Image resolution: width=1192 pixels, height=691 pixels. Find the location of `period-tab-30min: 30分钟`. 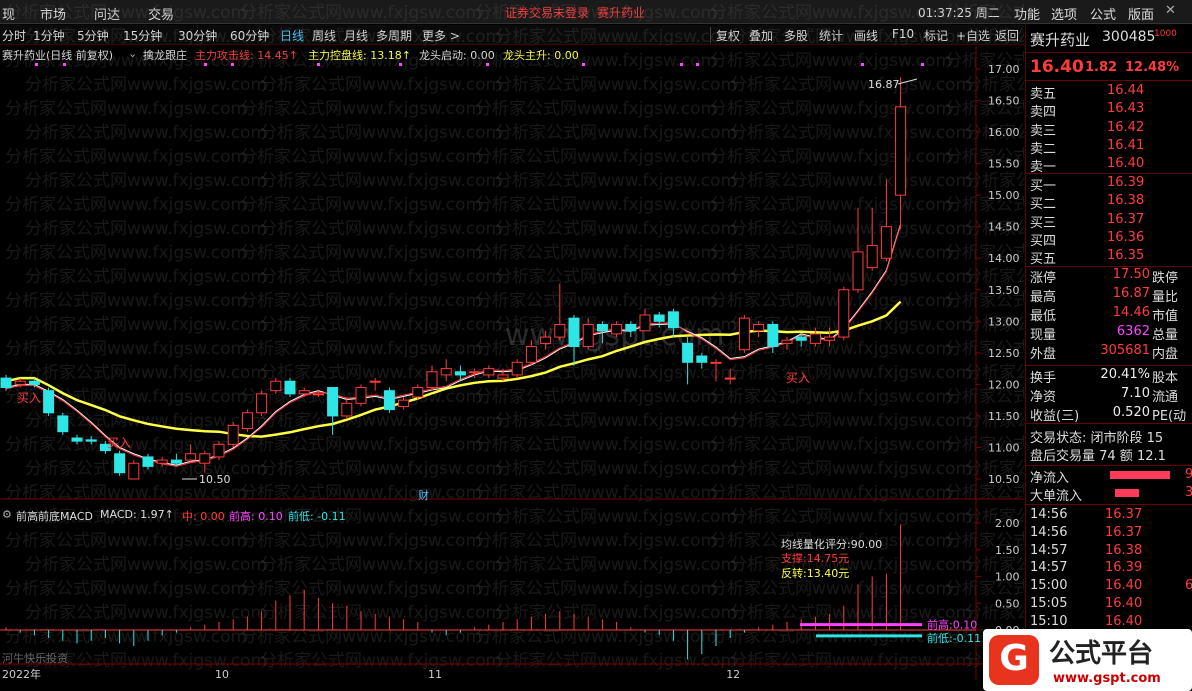

period-tab-30min: 30分钟 is located at coordinates (198, 36).